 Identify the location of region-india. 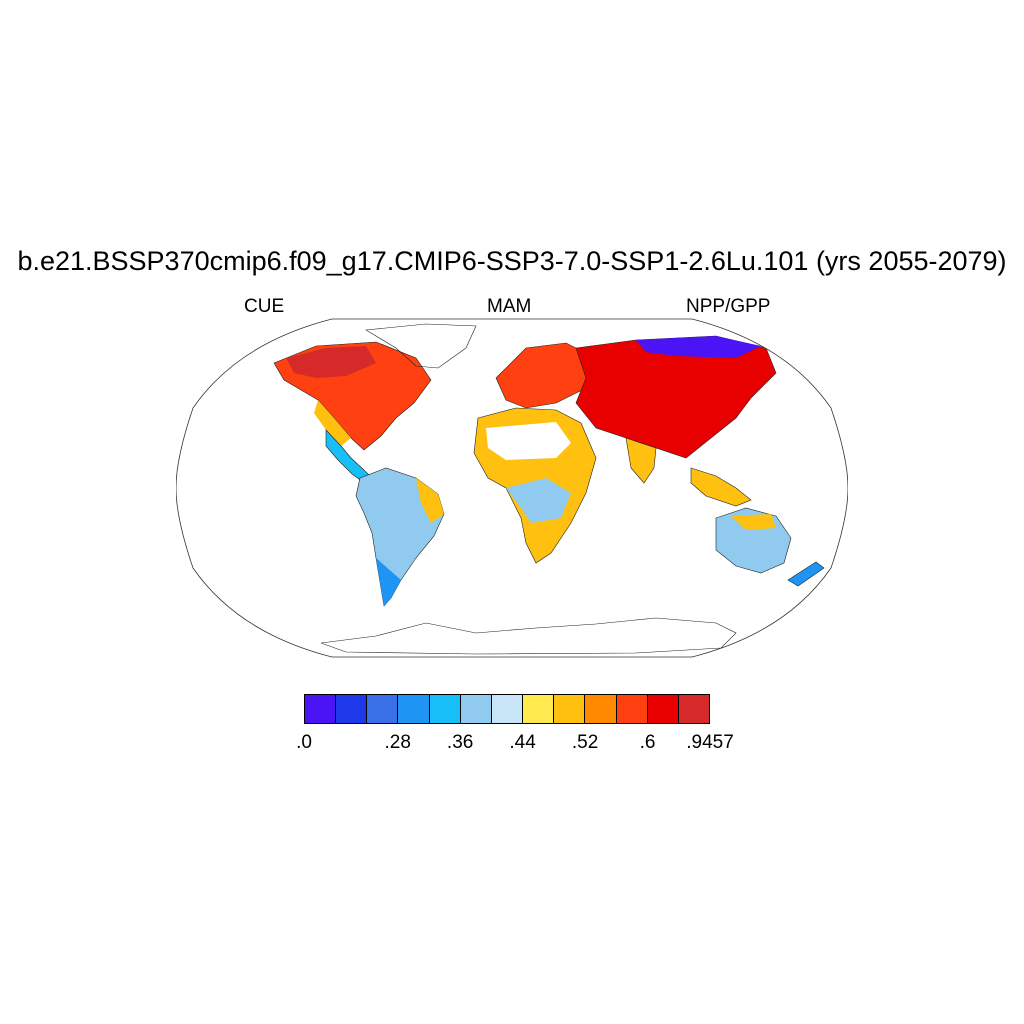
(641, 460).